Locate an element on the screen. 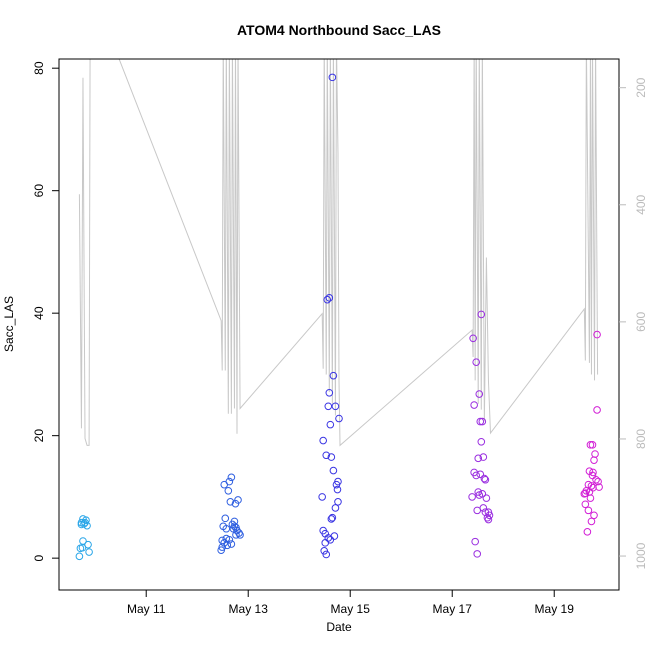 This screenshot has height=655, width=650. y2-tick-label: 1000 is located at coordinates (641, 555).